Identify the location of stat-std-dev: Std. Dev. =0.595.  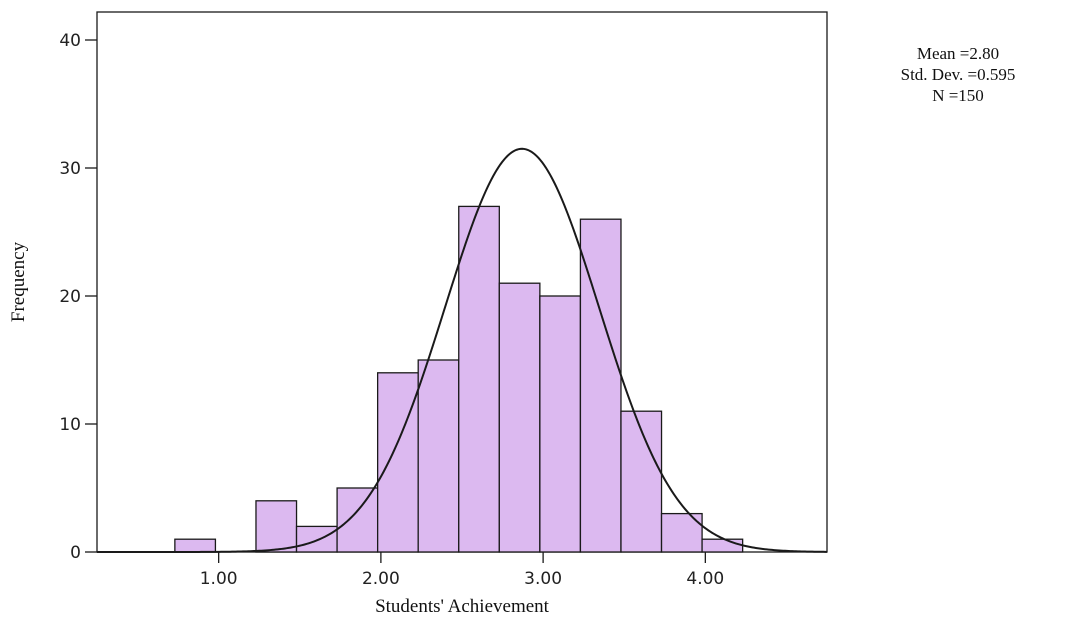
(958, 74).